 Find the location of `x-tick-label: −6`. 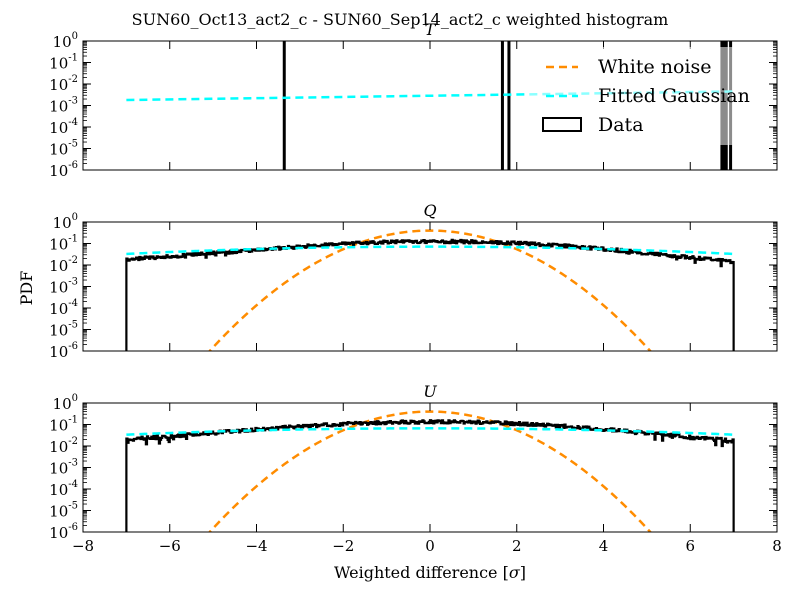

x-tick-label: −6 is located at coordinates (170, 546).